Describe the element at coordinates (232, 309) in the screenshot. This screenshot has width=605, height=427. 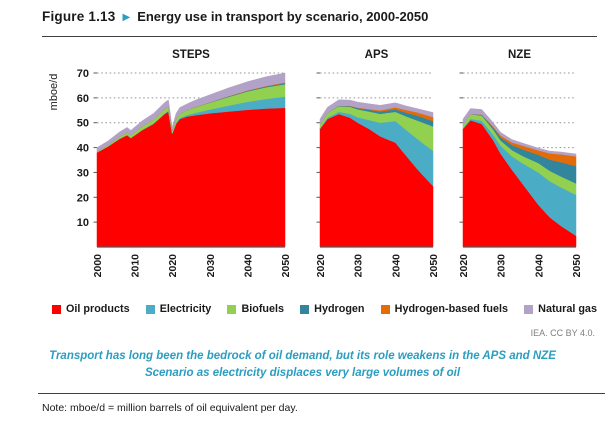
I see `legend-swatch-biofuels` at that location.